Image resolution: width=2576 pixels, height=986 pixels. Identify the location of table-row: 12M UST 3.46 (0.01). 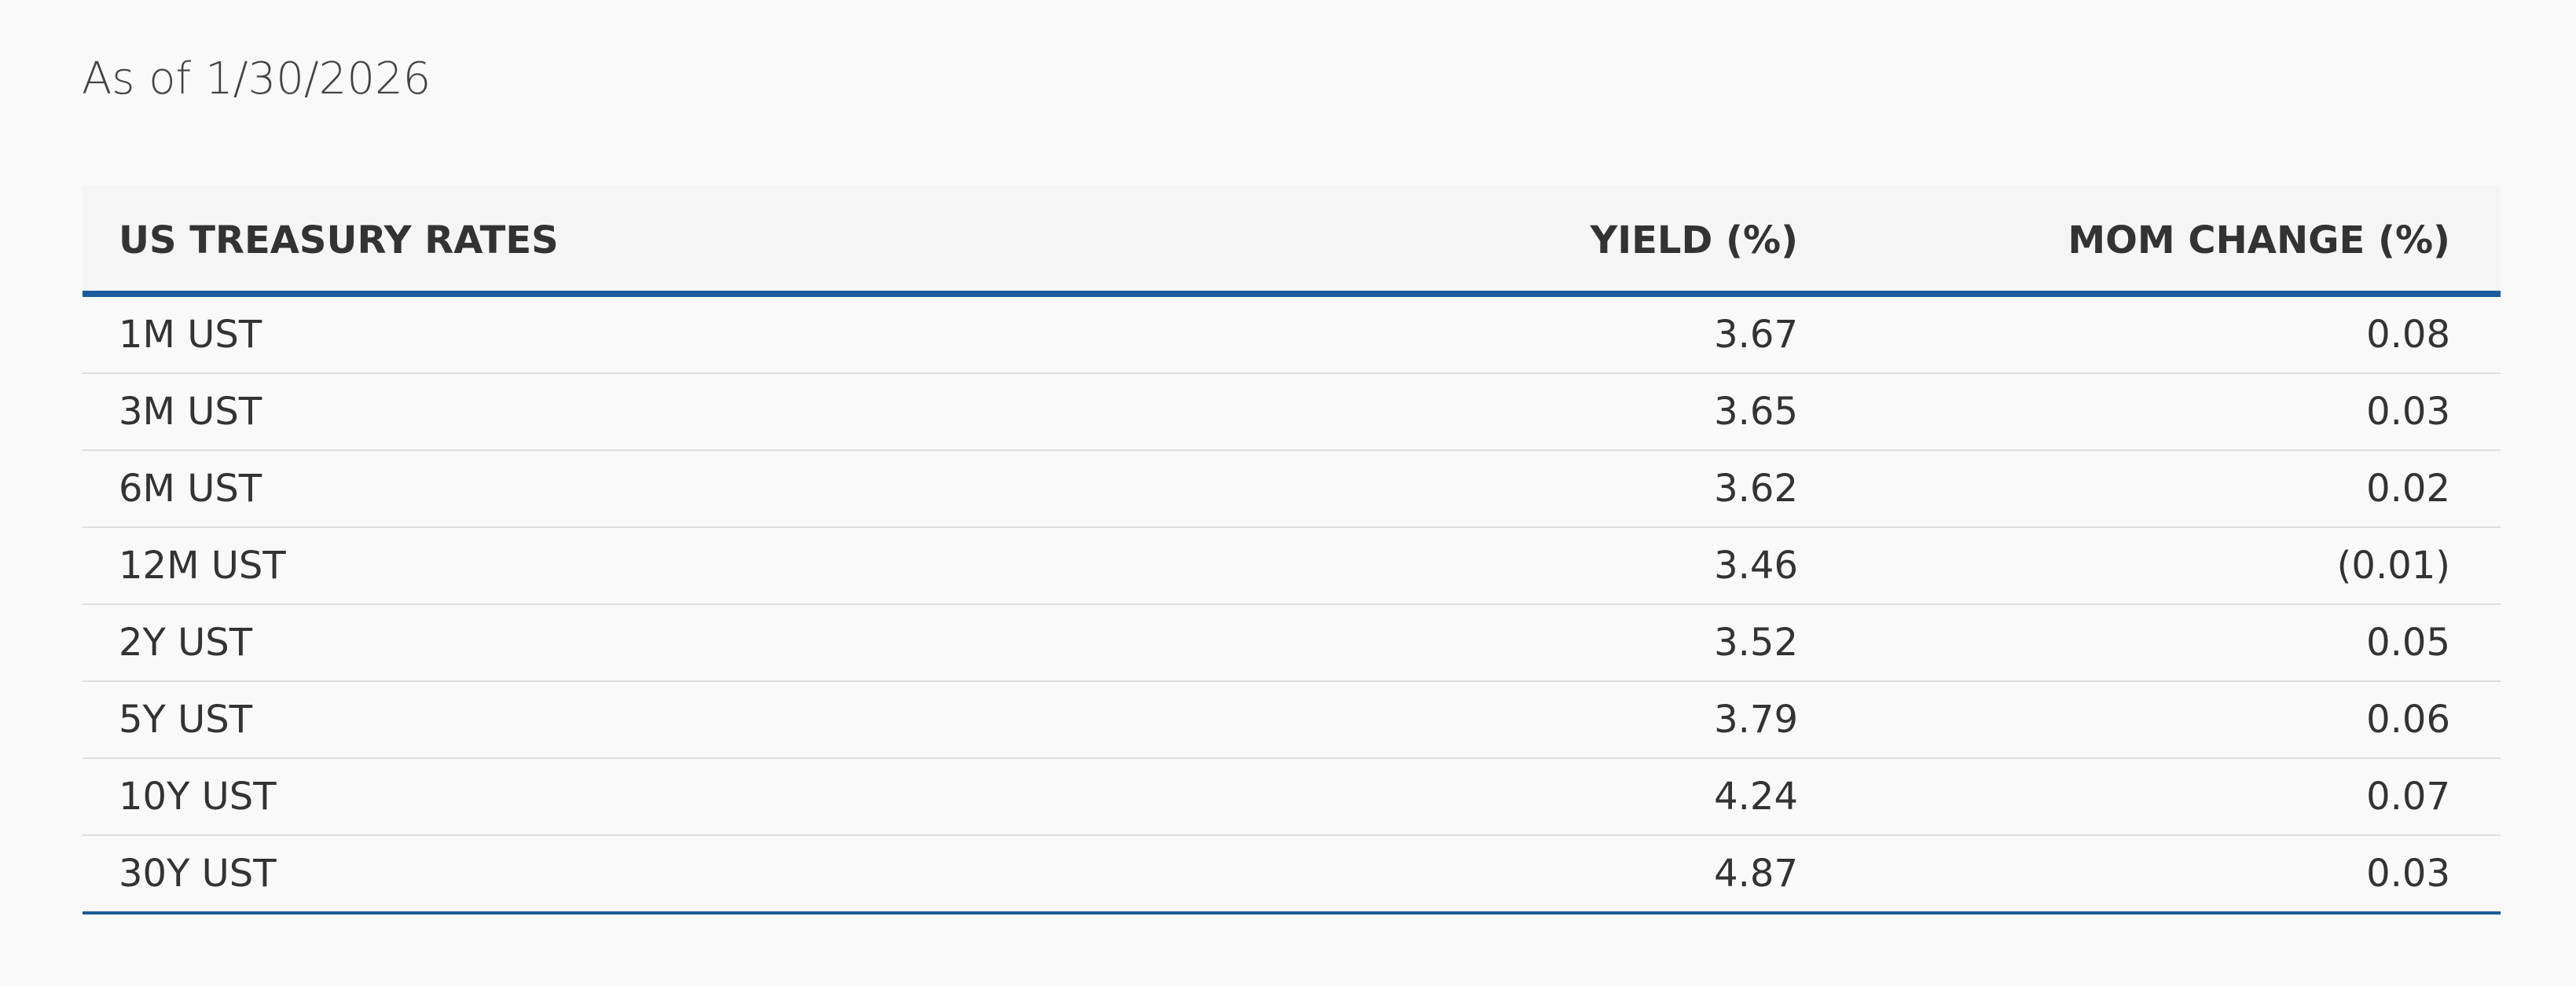
(1292, 566).